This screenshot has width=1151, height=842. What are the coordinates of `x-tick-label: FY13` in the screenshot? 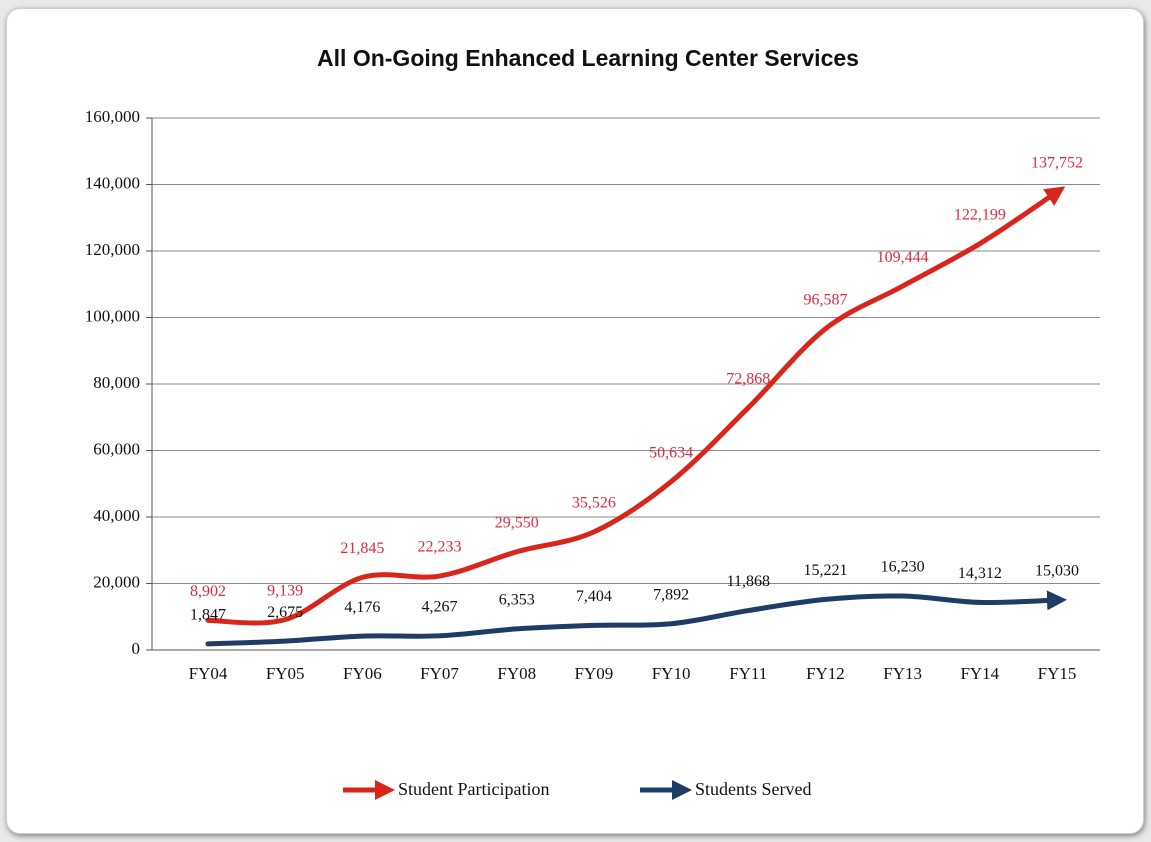 It's located at (902, 673).